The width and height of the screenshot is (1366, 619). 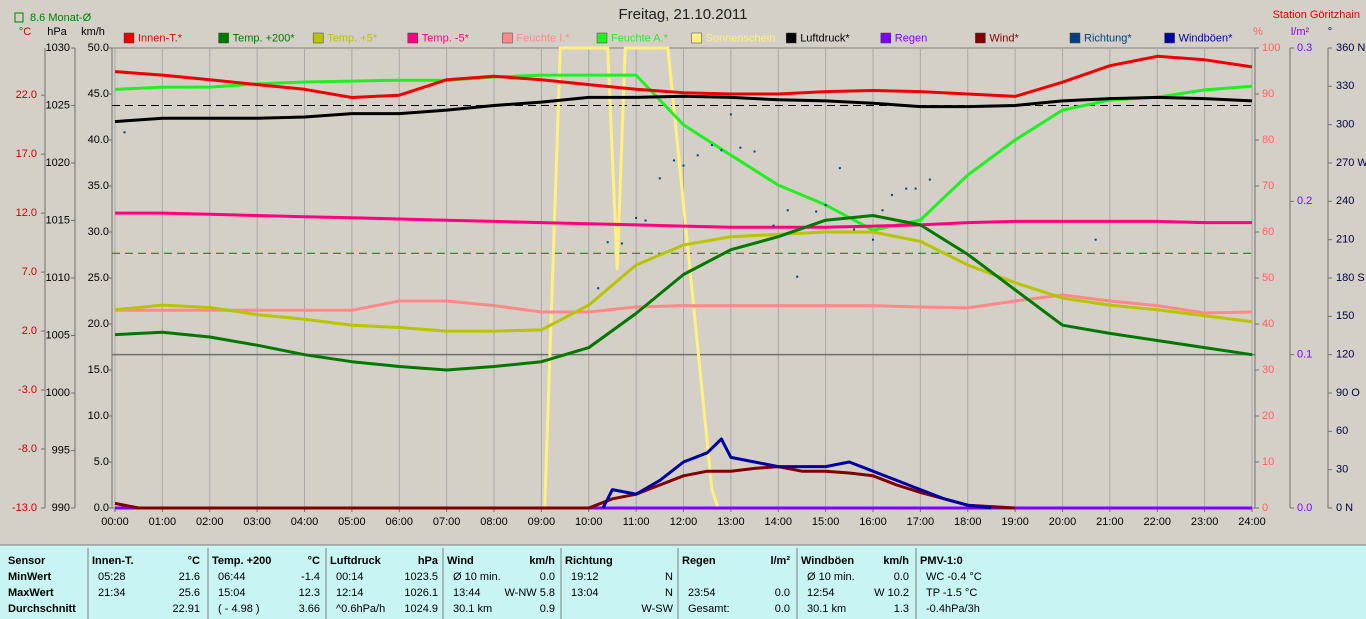 I want to click on y-tick-label: 15.0, so click(x=98, y=370).